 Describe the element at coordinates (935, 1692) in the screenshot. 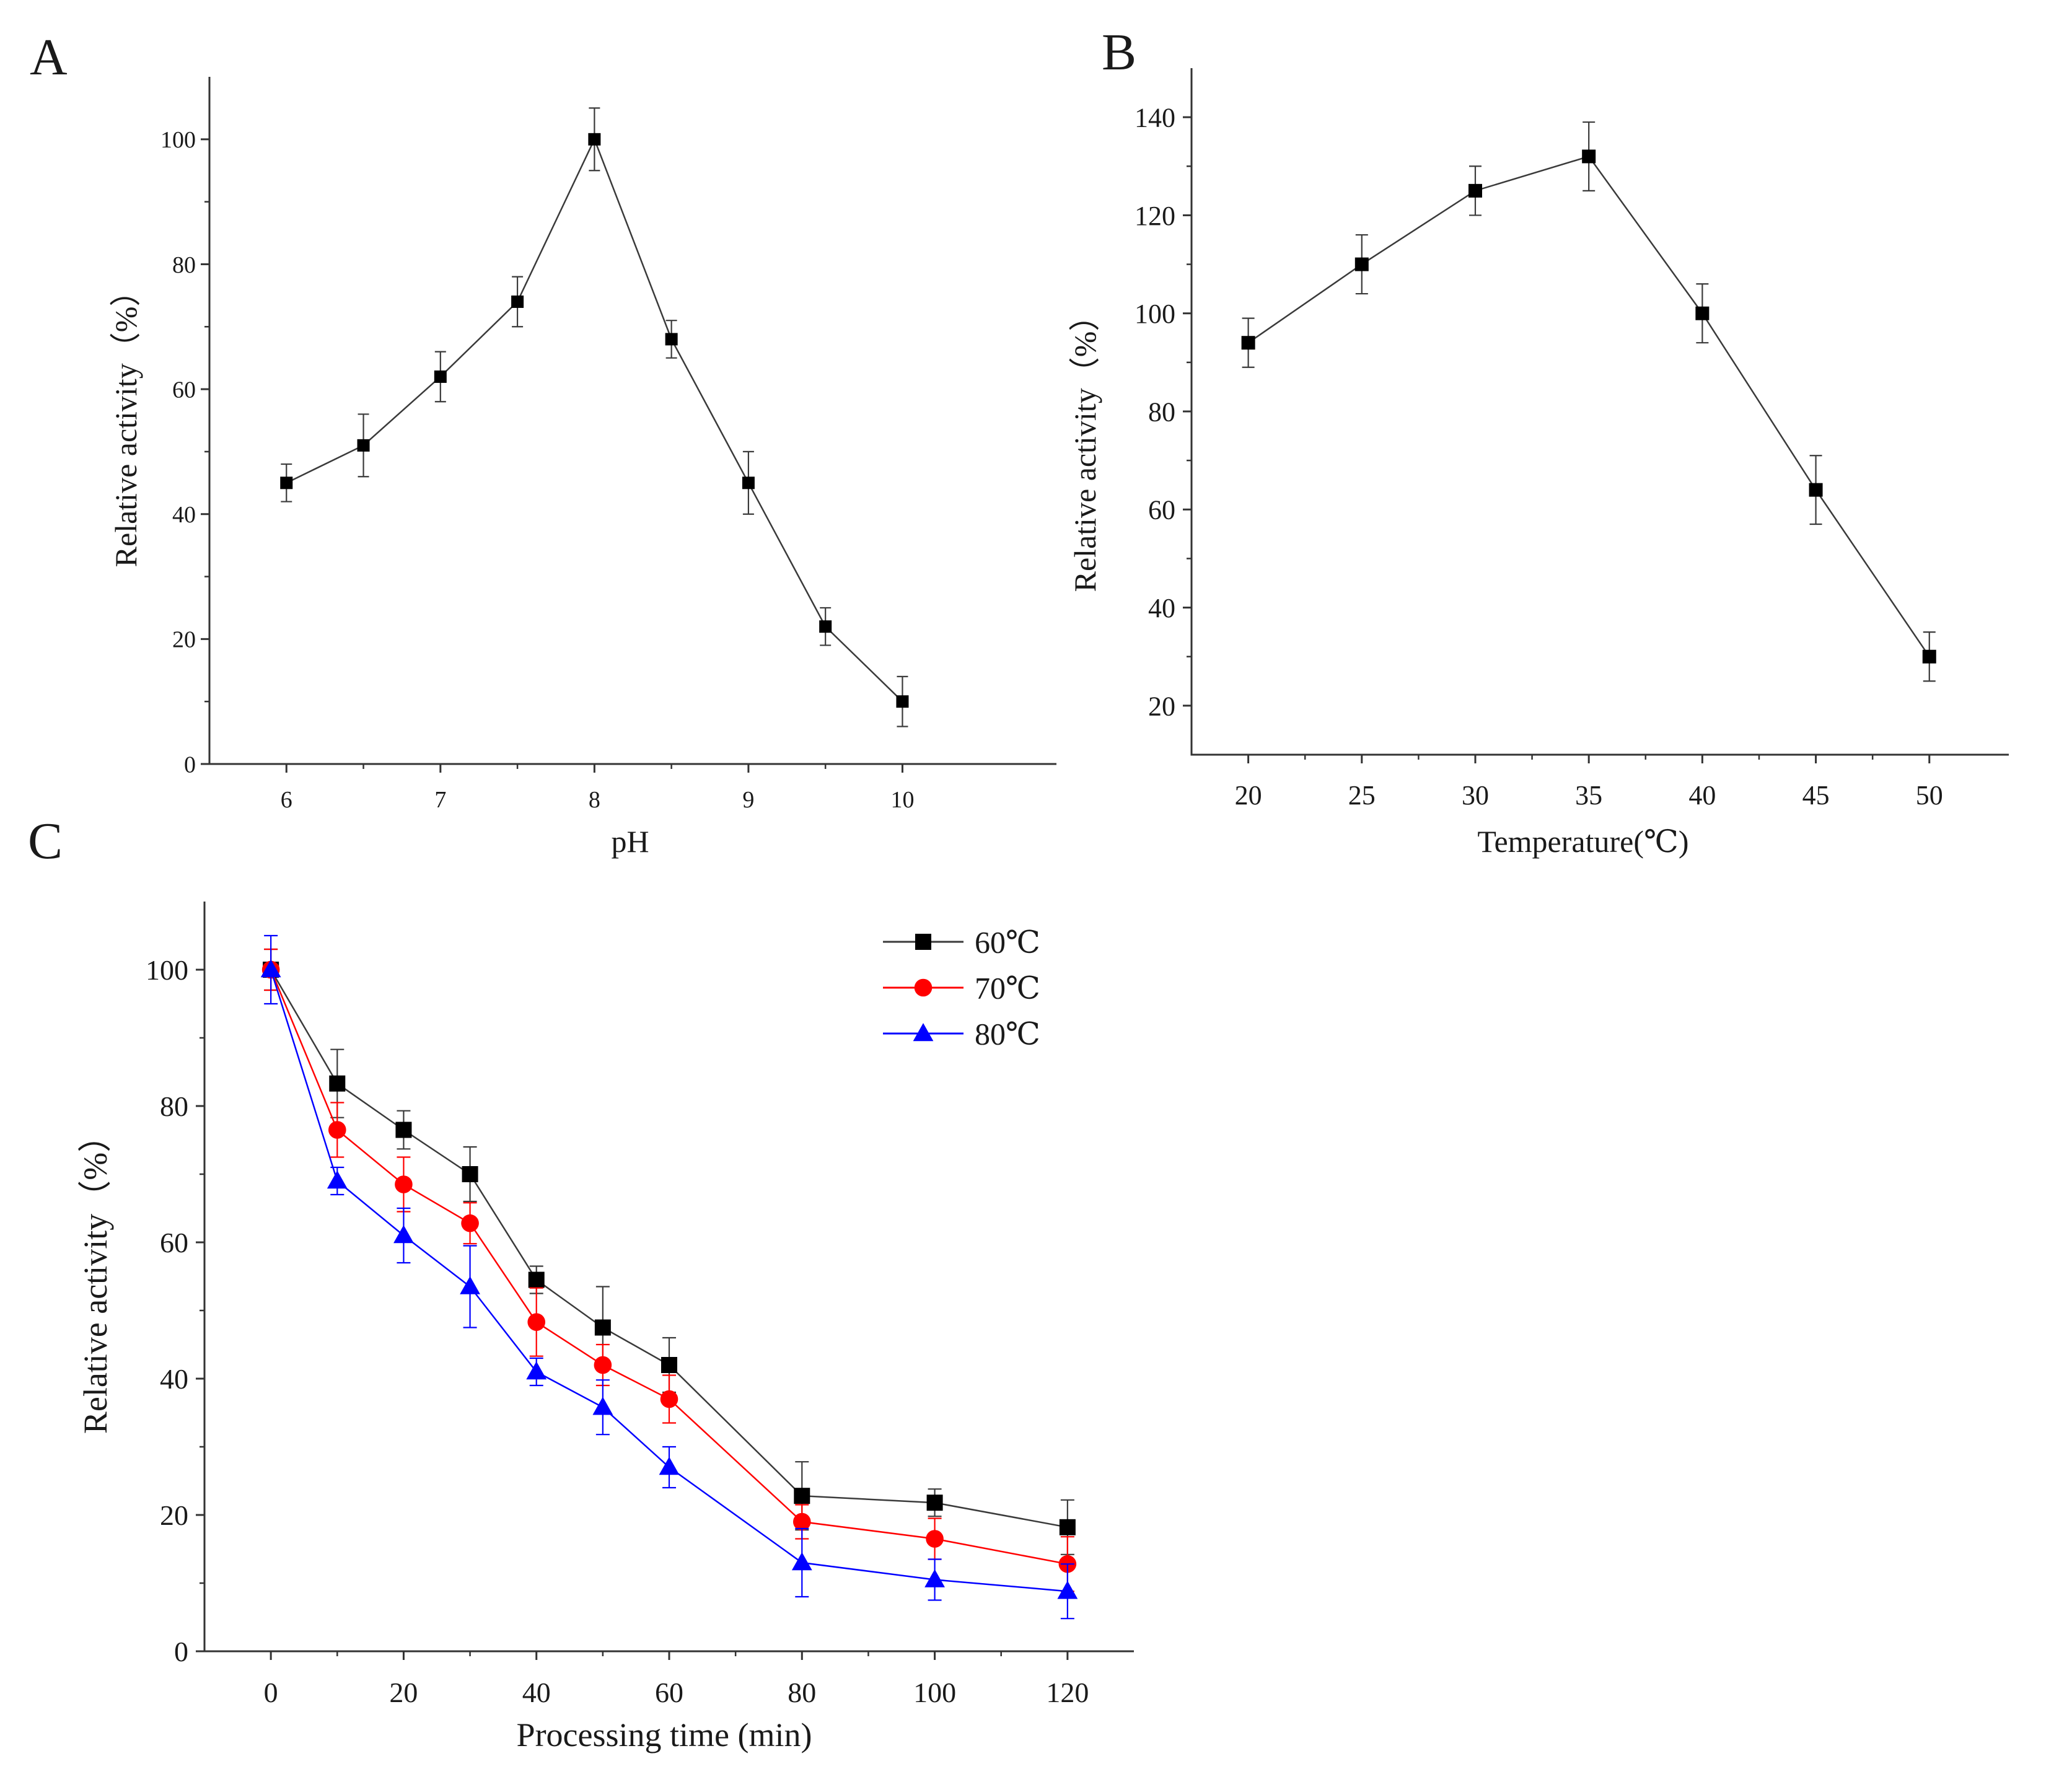

I see `panel-c-x-tick-label: 100` at that location.